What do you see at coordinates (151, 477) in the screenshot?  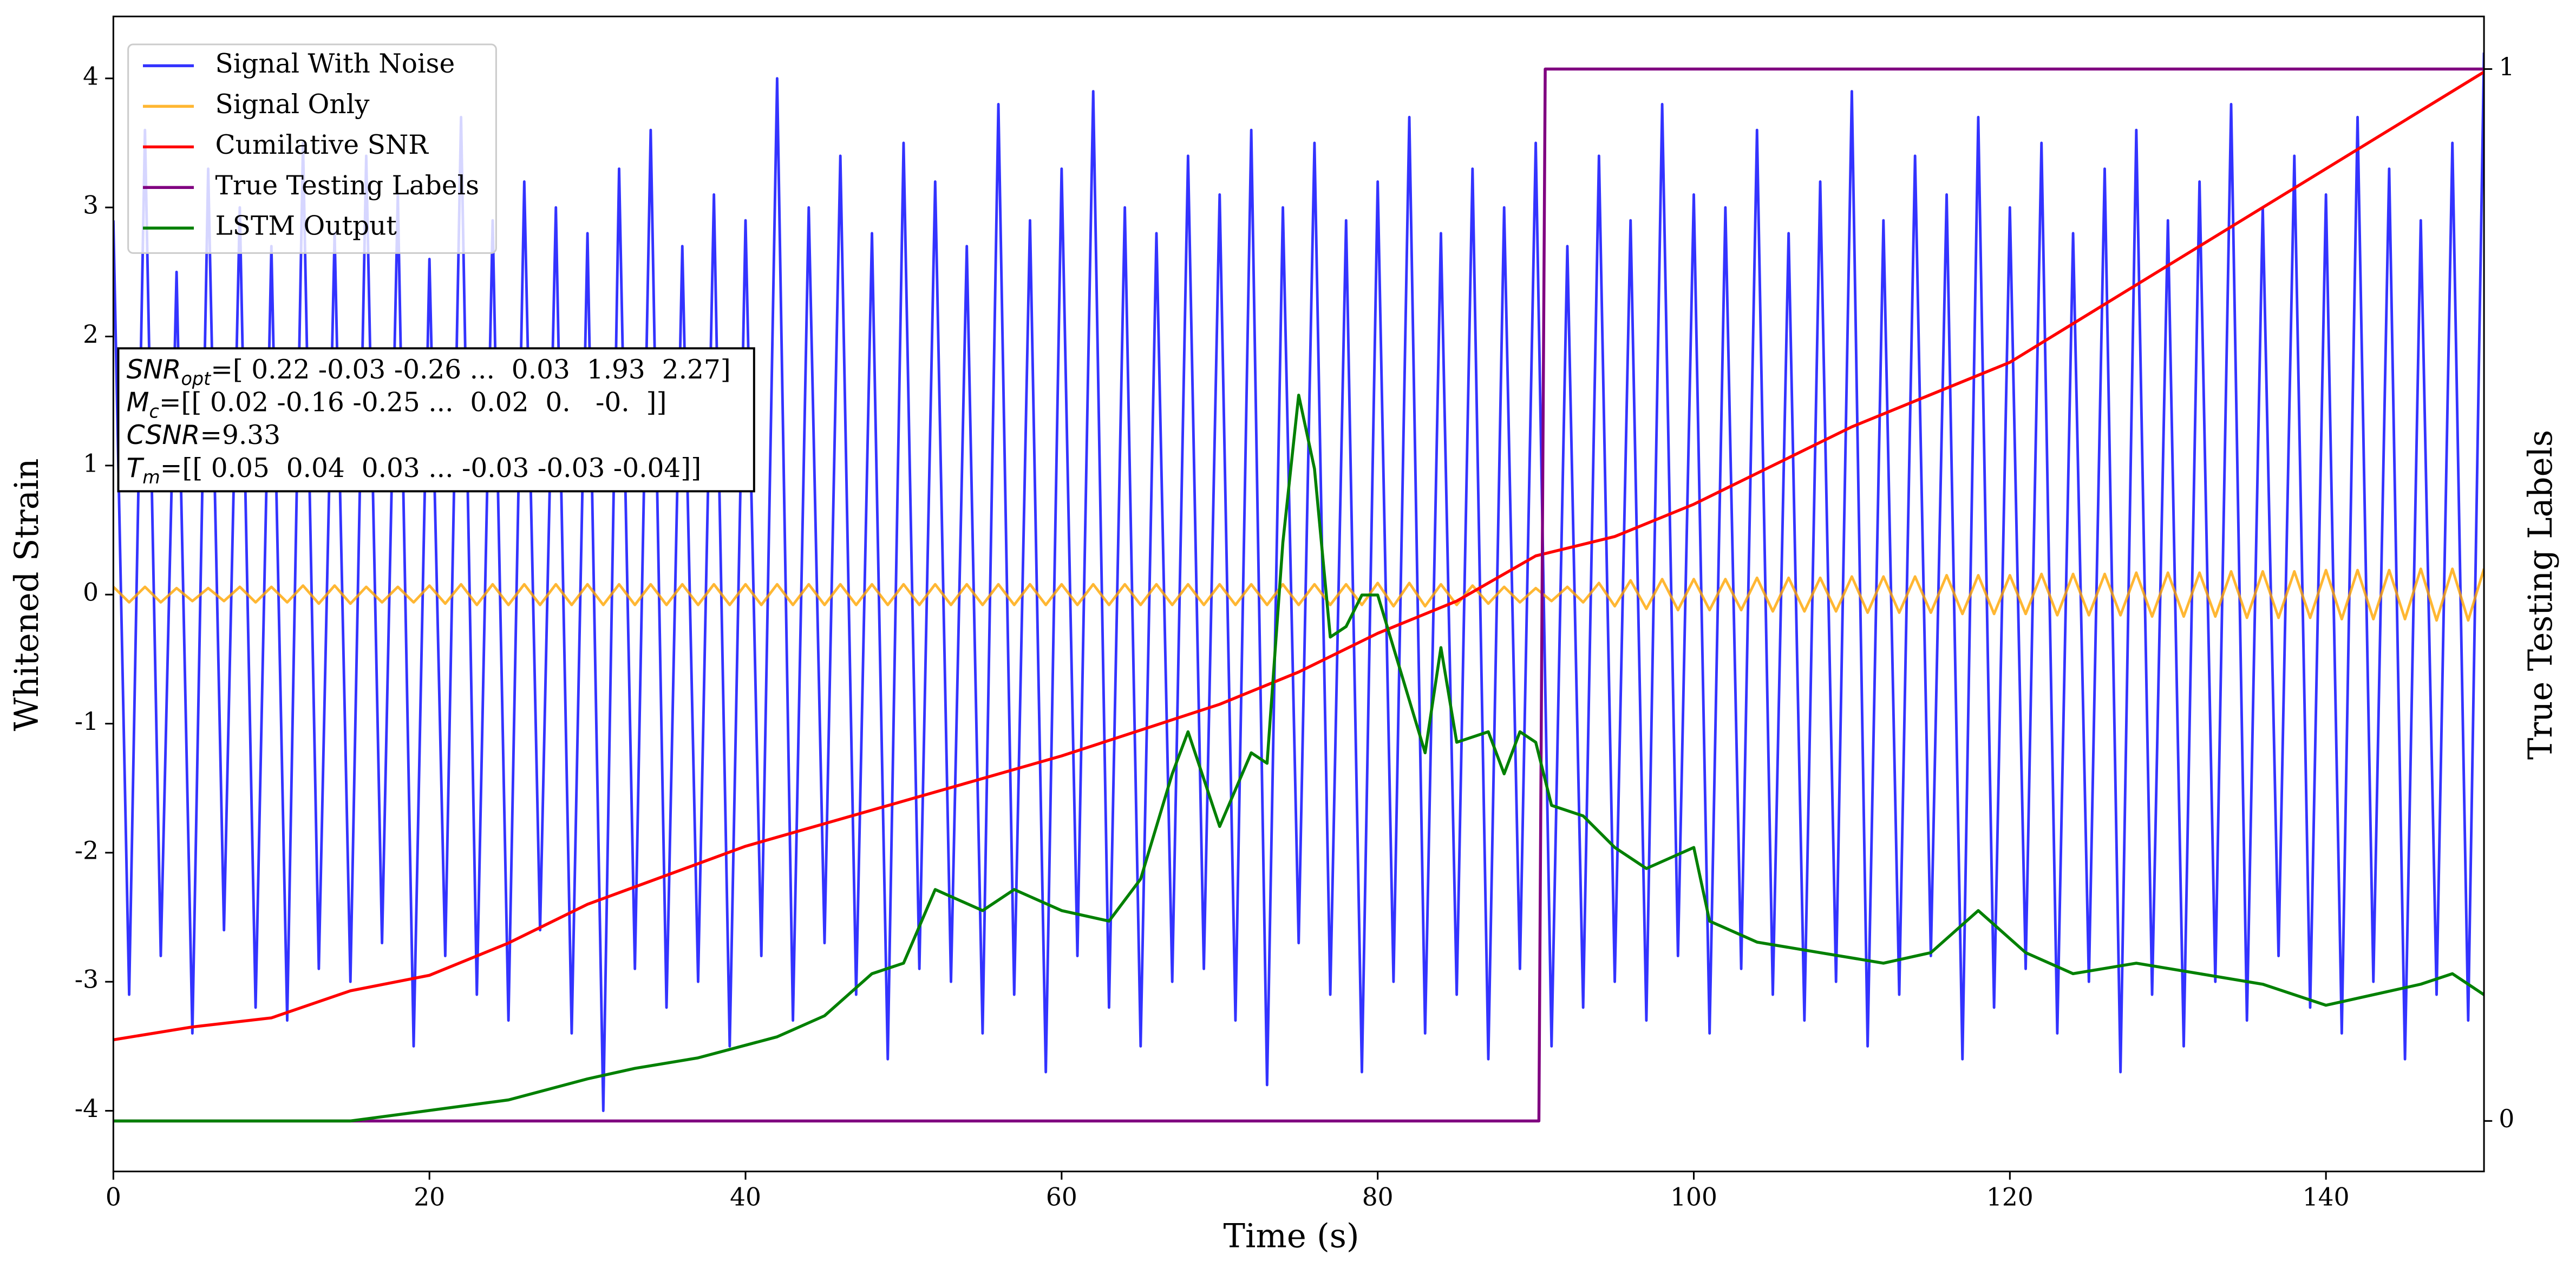 I see `annotation-subscript: m` at bounding box center [151, 477].